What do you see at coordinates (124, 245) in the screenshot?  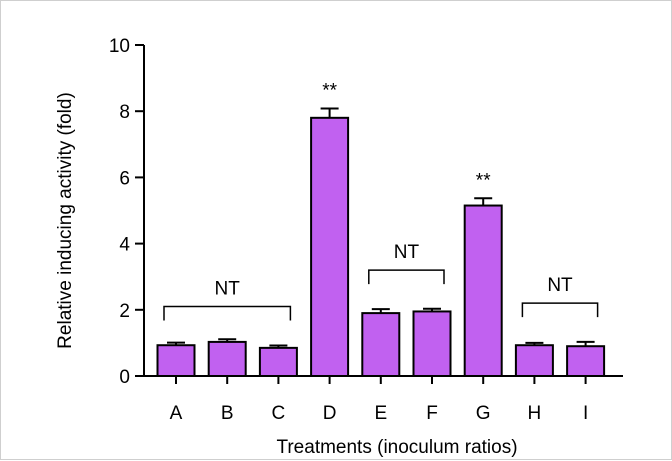 I see `y-tick-label: 4` at bounding box center [124, 245].